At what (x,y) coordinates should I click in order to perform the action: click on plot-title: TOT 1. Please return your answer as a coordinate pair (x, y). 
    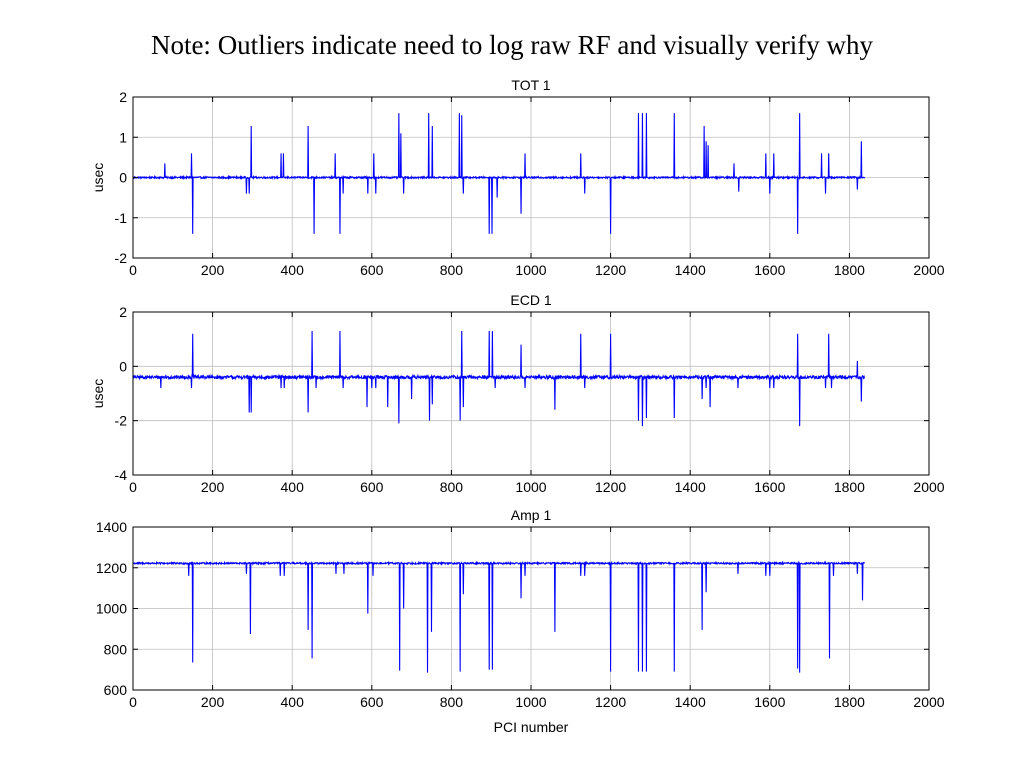
    Looking at the image, I should click on (530, 85).